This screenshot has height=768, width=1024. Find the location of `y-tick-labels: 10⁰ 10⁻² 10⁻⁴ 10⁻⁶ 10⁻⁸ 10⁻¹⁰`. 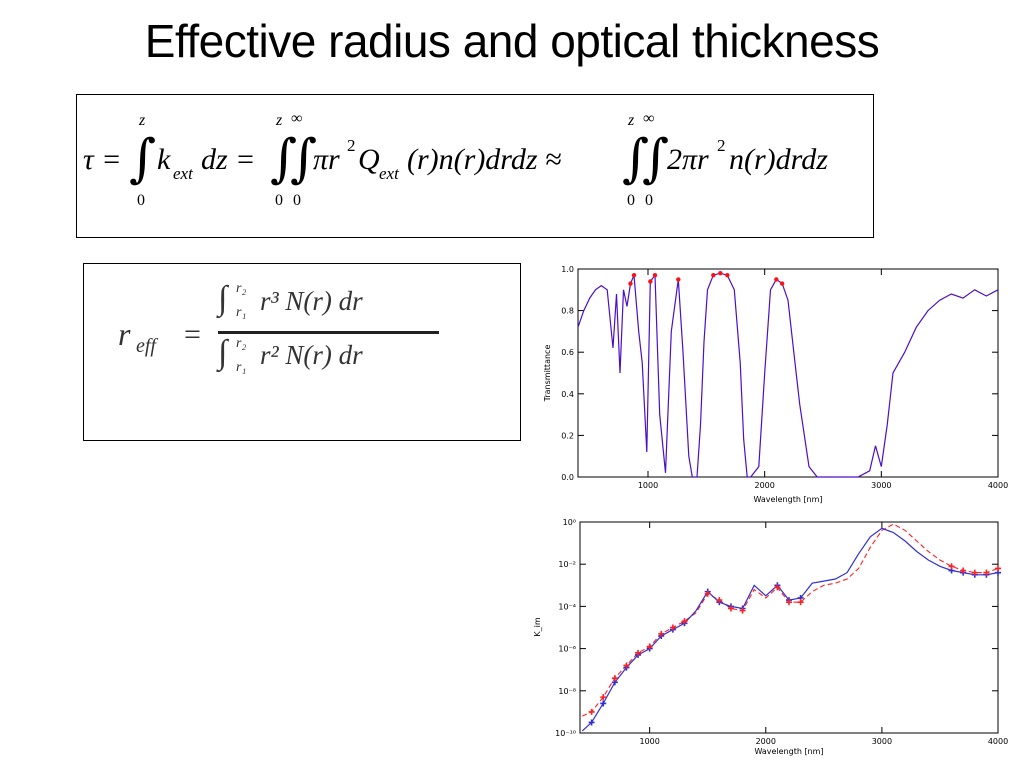

y-tick-labels: 10⁰ 10⁻² 10⁻⁴ 10⁻⁶ 10⁻⁸ 10⁻¹⁰ is located at coordinates (565, 628).